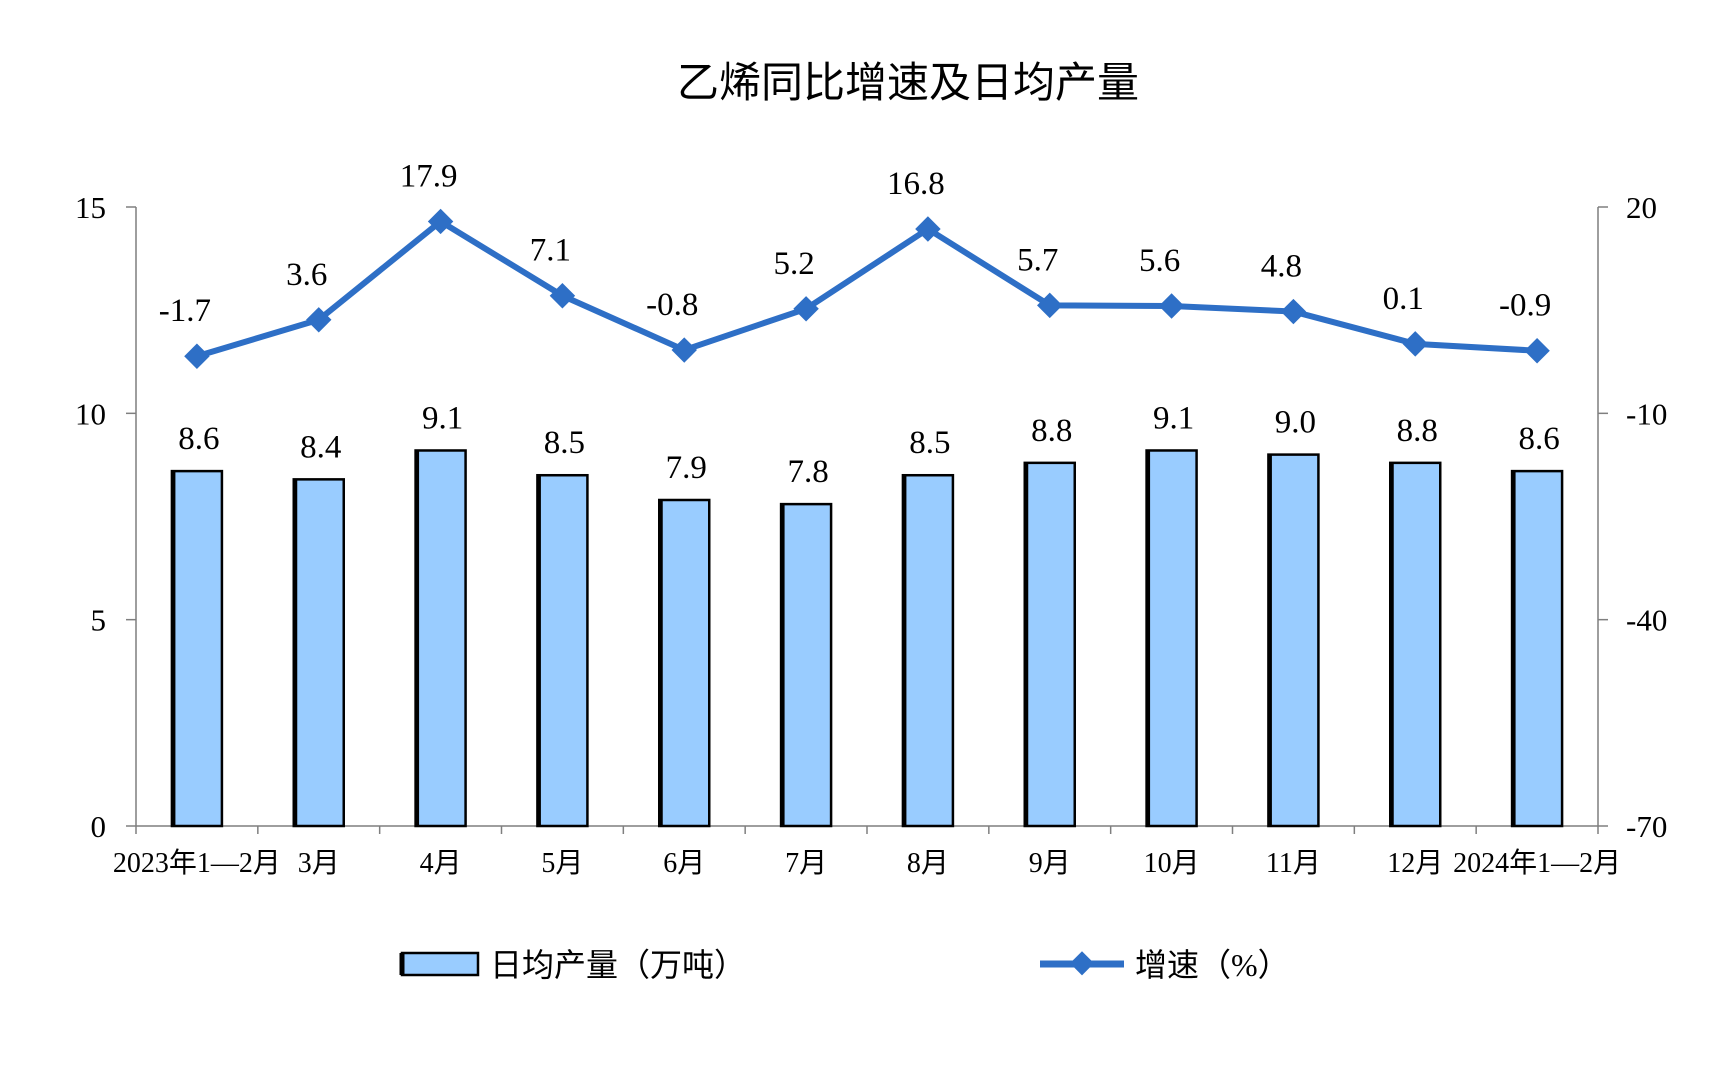  I want to click on y-right-tick-label: -10, so click(1646, 413).